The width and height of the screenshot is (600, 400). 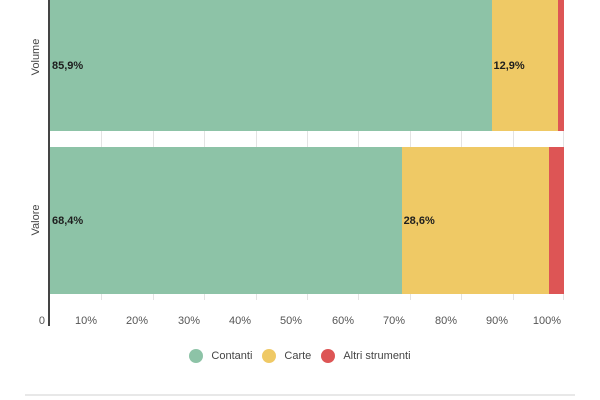 I want to click on segment-volume-altri, so click(x=560, y=65).